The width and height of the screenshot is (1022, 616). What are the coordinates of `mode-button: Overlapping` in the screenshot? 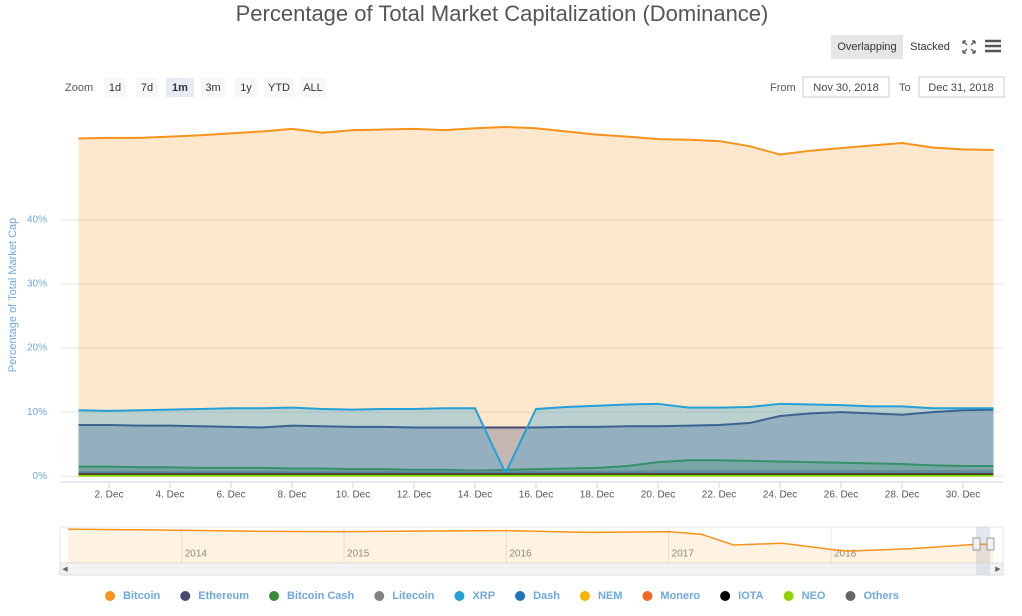 It's located at (867, 47).